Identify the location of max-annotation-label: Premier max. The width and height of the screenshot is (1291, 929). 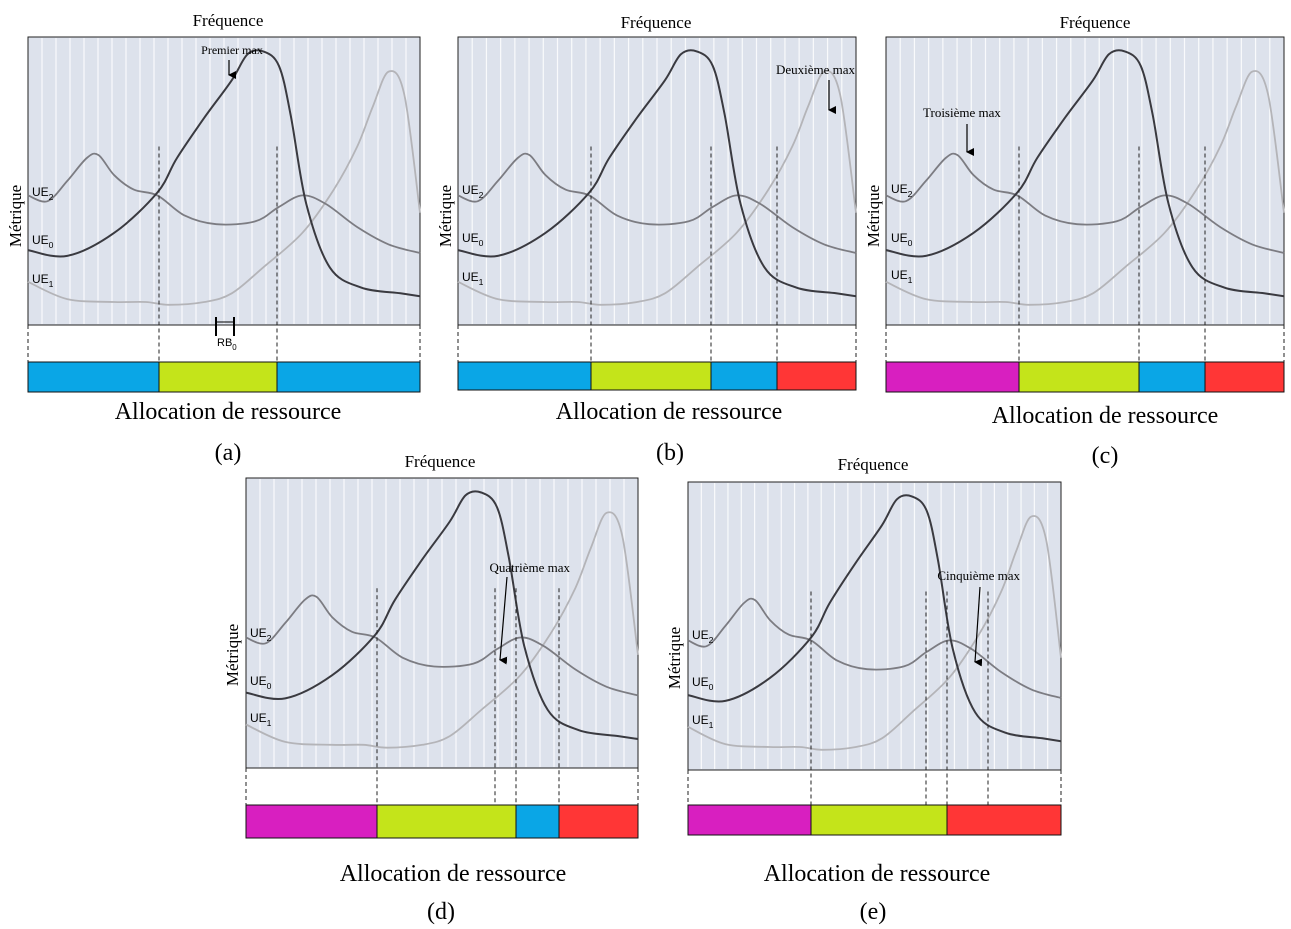
(232, 50).